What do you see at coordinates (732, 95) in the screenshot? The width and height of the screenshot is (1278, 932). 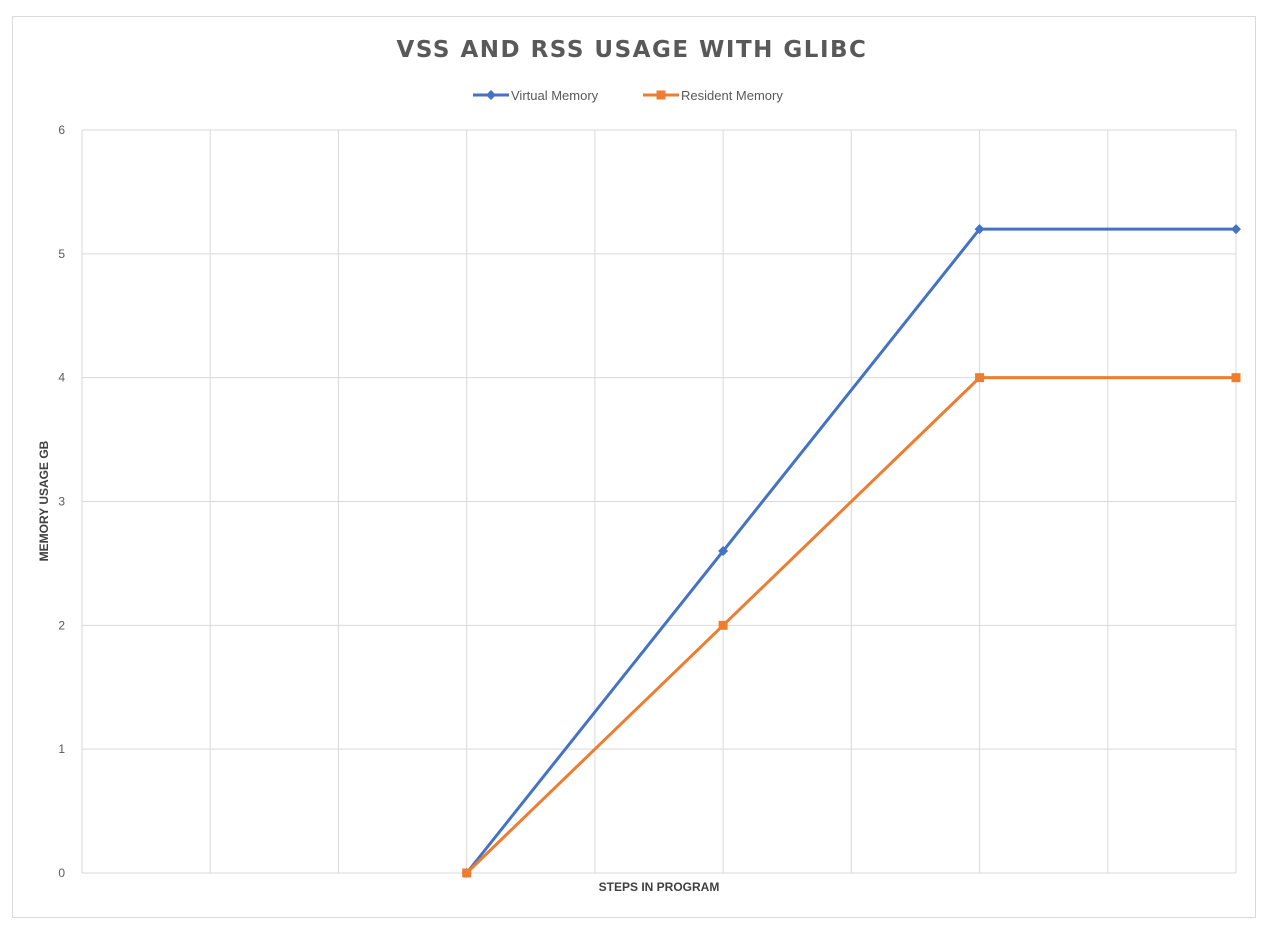 I see `legend-label: Resident Memory` at bounding box center [732, 95].